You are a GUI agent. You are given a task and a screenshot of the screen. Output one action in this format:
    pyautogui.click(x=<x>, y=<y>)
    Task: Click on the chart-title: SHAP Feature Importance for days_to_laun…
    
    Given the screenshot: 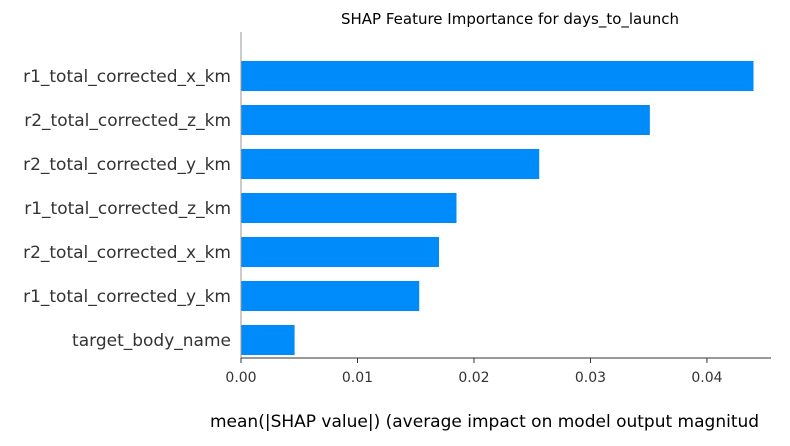 What is the action you would take?
    pyautogui.click(x=510, y=19)
    